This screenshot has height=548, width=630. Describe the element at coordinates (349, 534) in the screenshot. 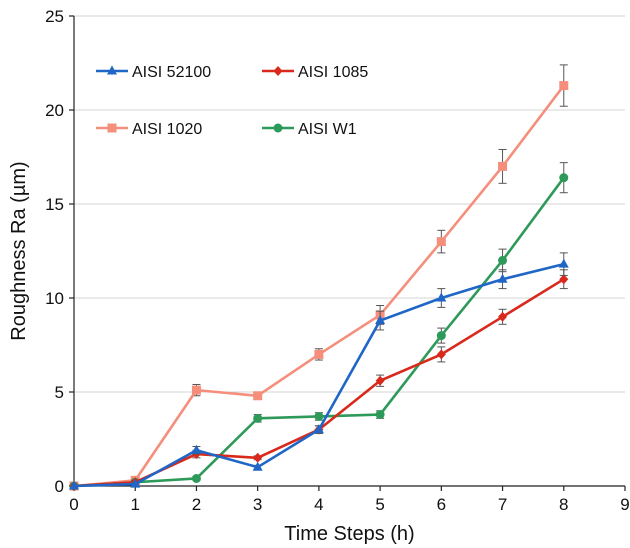

I see `x-axis-title: Time Steps (h)` at that location.